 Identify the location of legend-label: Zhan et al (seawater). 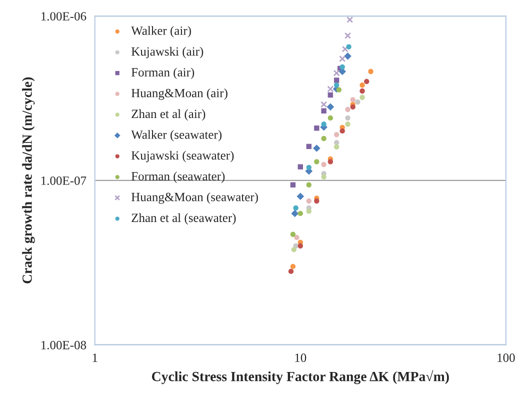
(184, 219).